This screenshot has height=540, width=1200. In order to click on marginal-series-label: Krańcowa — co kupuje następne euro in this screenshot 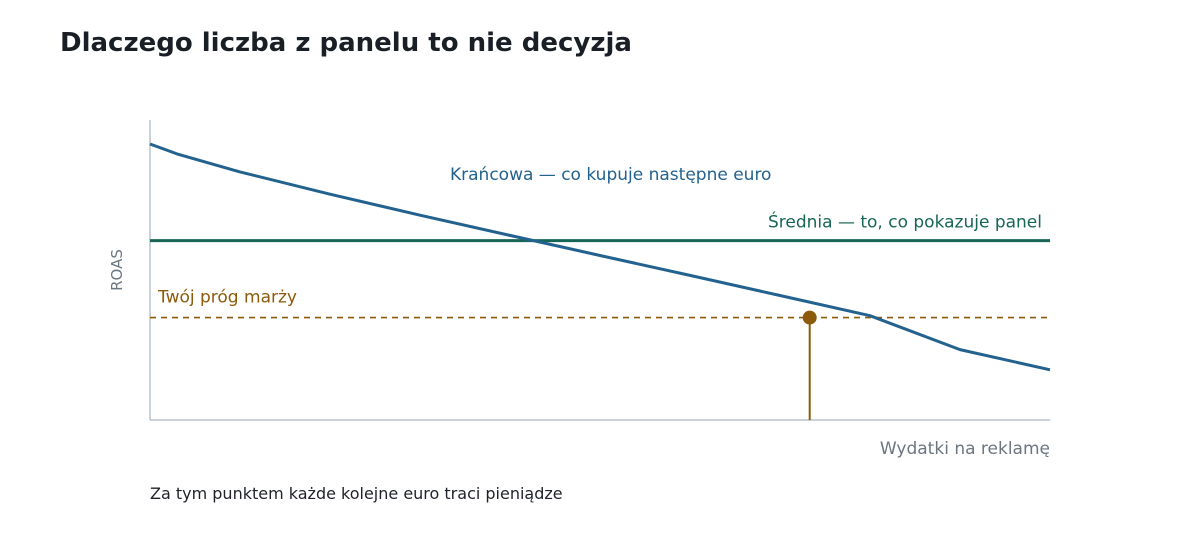, I will do `click(610, 175)`.